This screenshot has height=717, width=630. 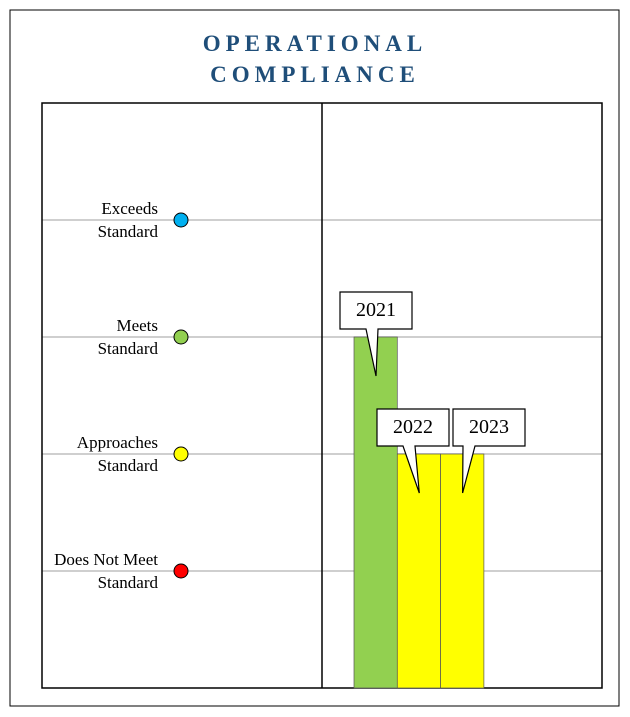 What do you see at coordinates (127, 337) in the screenshot?
I see `y-tick-label: Meets Standard` at bounding box center [127, 337].